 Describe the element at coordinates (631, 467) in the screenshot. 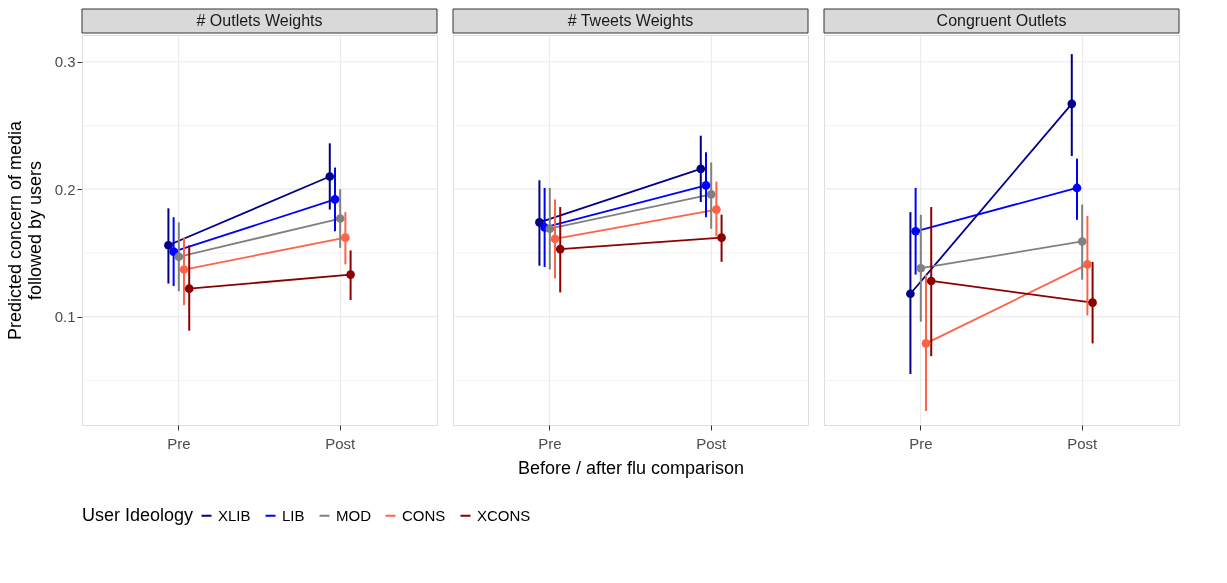

I see `x-axis-title: Before / after flu comparison` at that location.